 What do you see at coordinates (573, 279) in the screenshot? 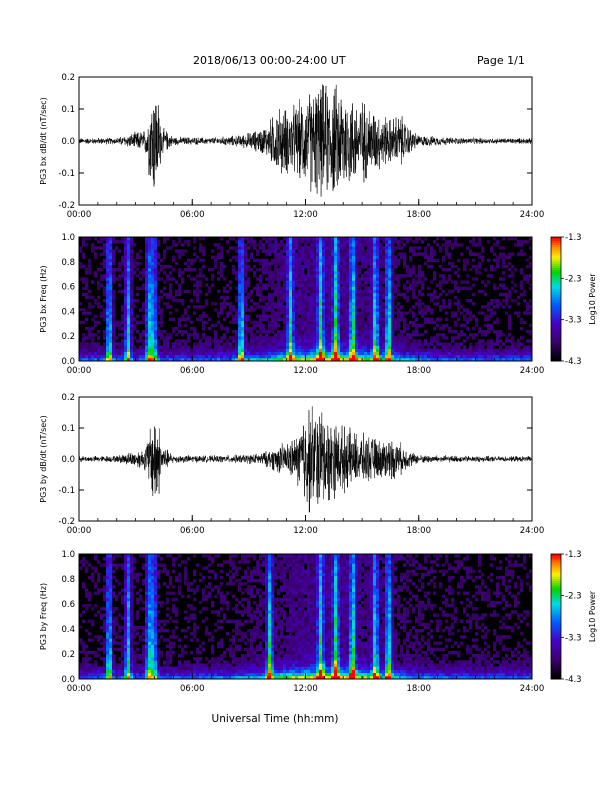
I see `colorbar-tick-label: -2.3` at bounding box center [573, 279].